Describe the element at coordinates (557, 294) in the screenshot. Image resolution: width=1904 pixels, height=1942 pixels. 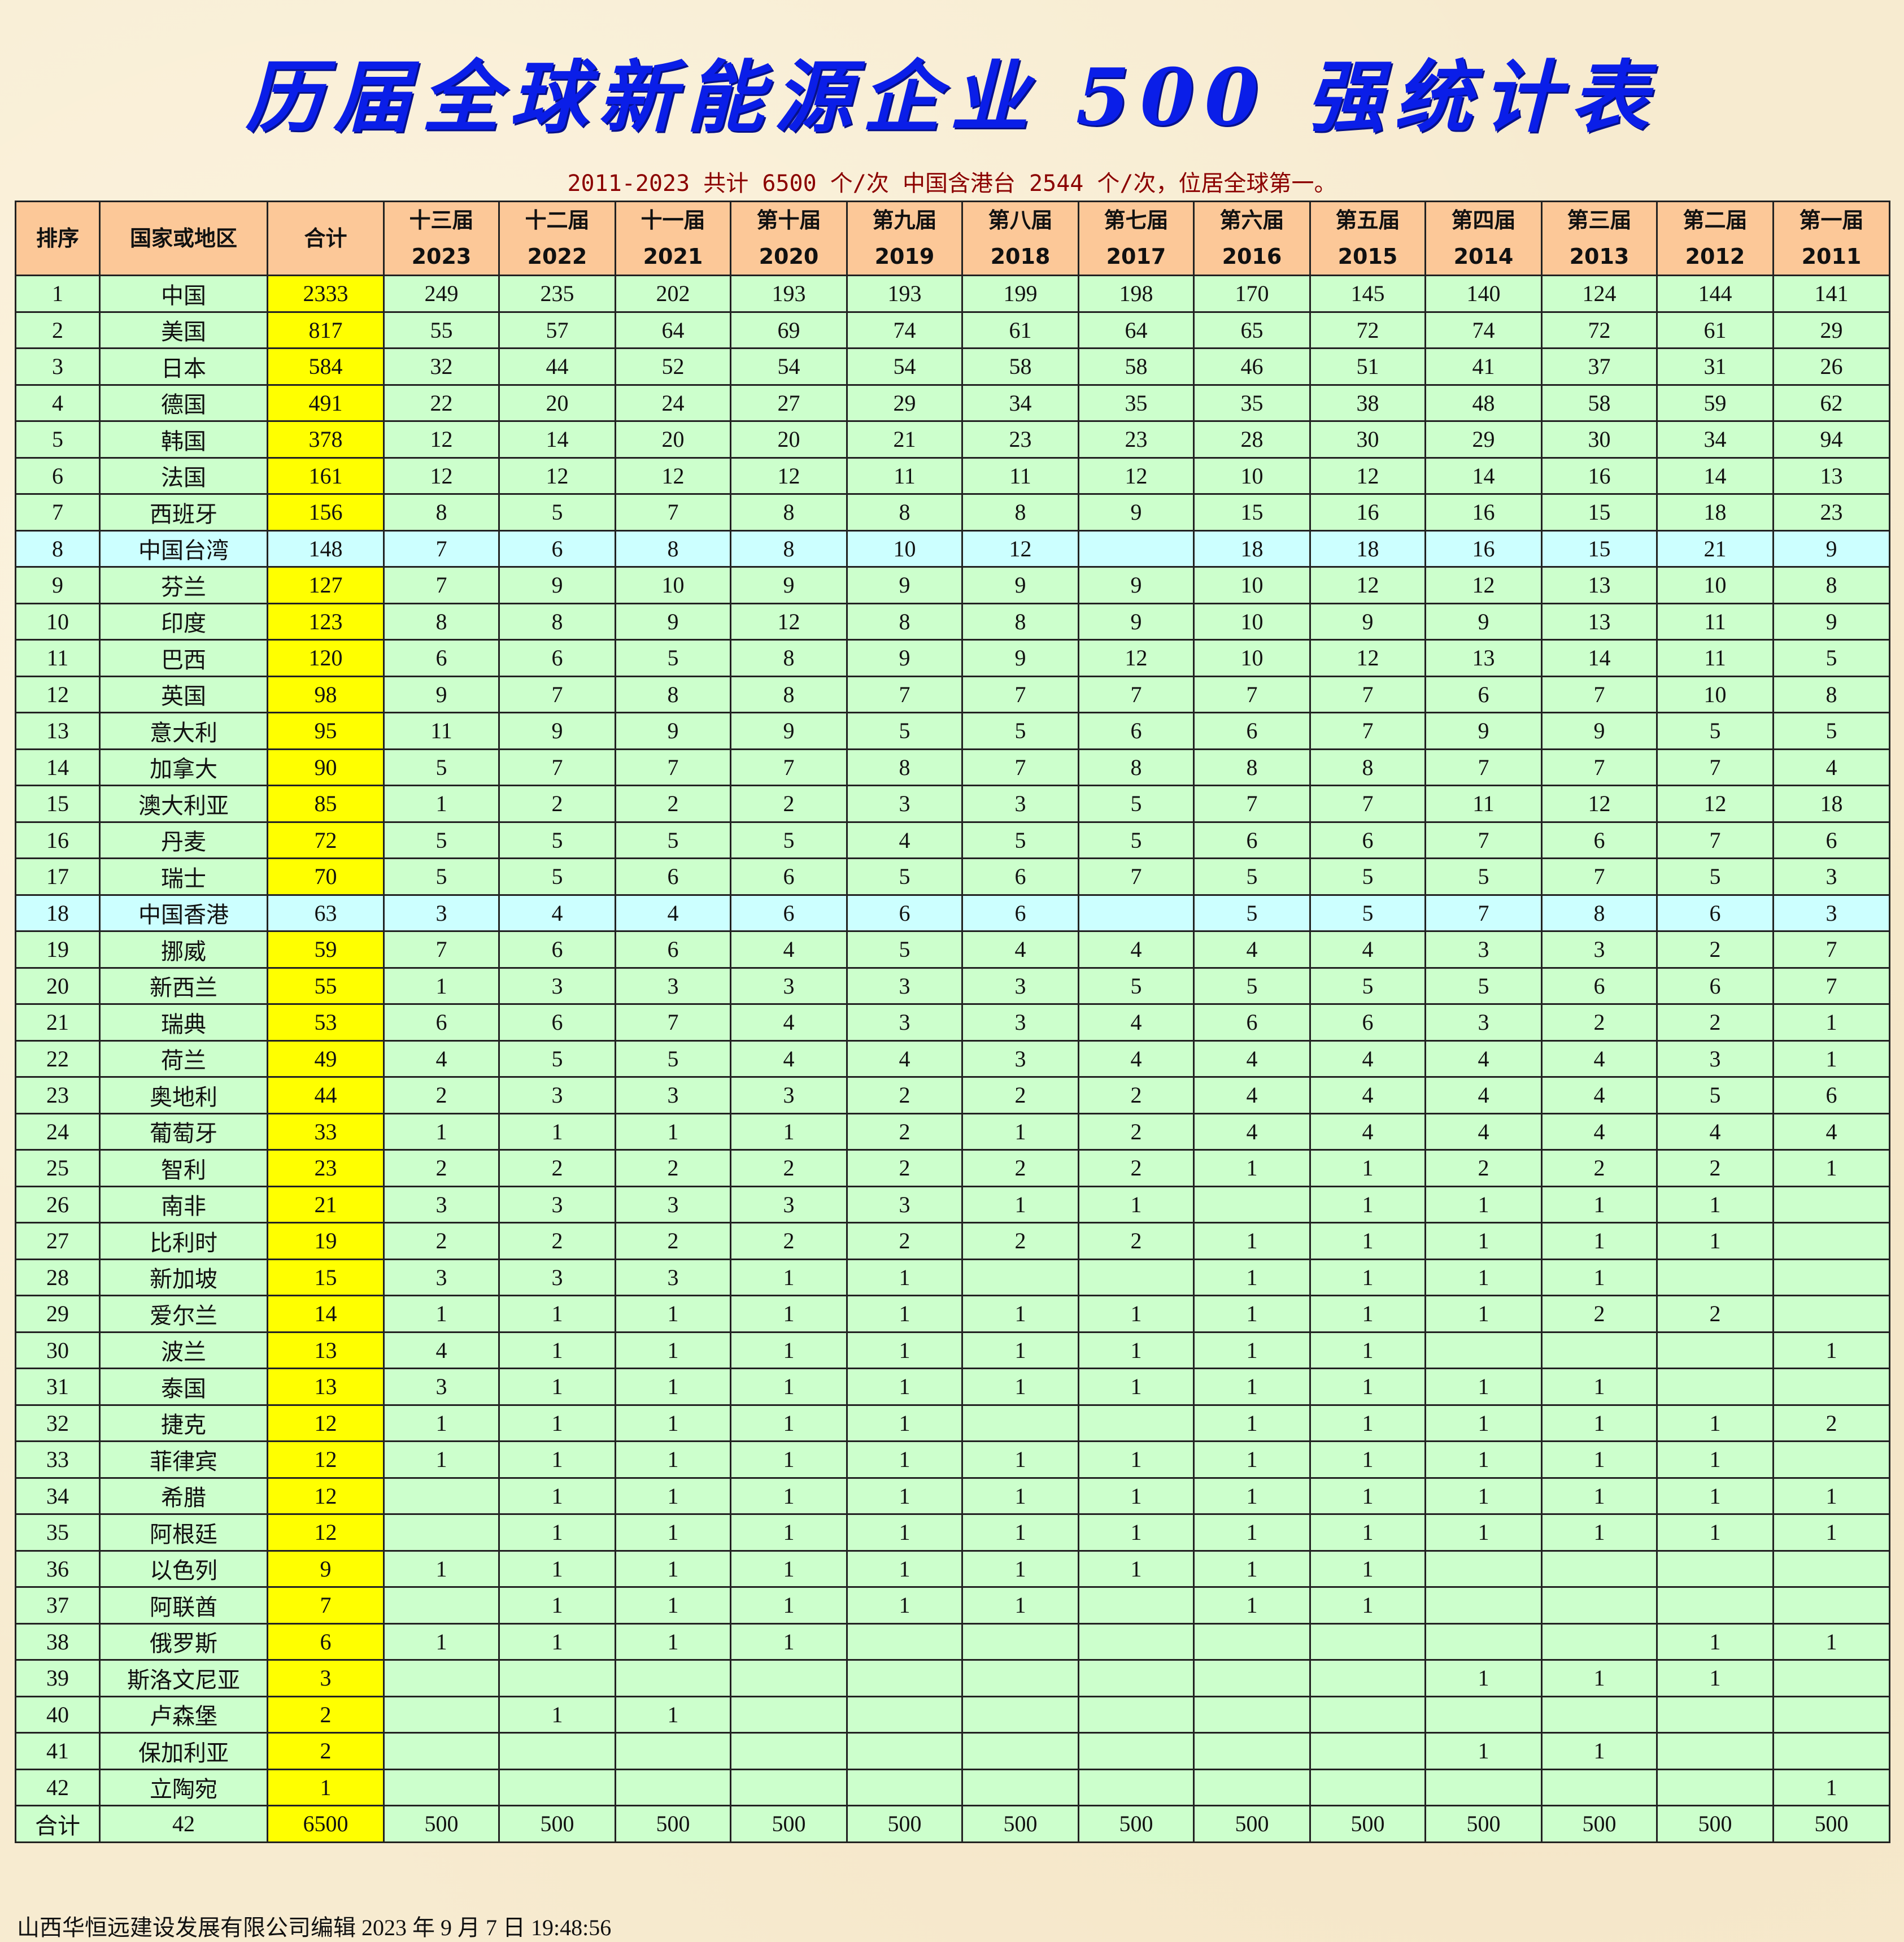
I see `cell-value: 235` at that location.